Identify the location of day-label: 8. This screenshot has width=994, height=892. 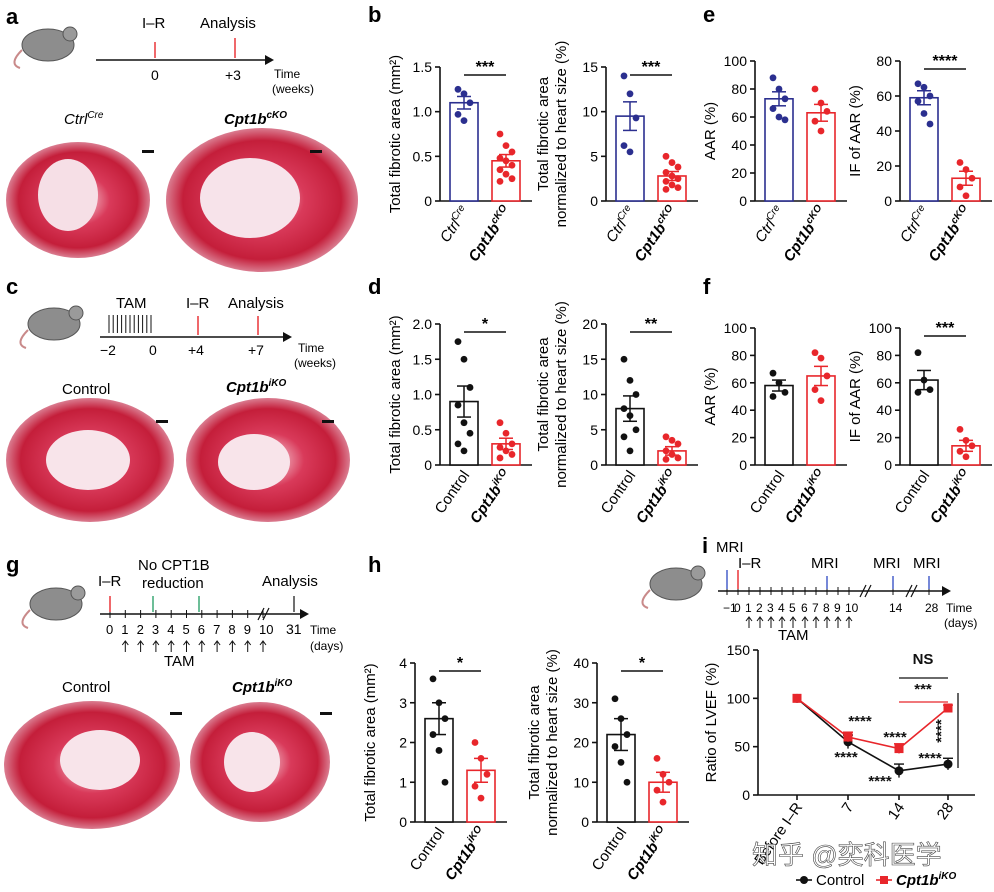
(231, 629).